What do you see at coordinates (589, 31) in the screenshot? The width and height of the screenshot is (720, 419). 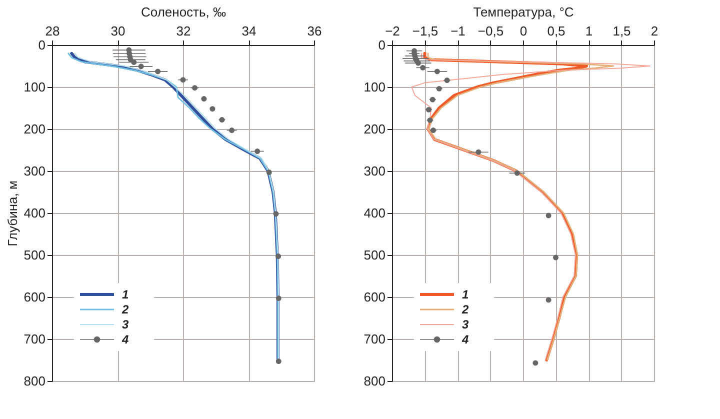 I see `x-tick-label: 1` at bounding box center [589, 31].